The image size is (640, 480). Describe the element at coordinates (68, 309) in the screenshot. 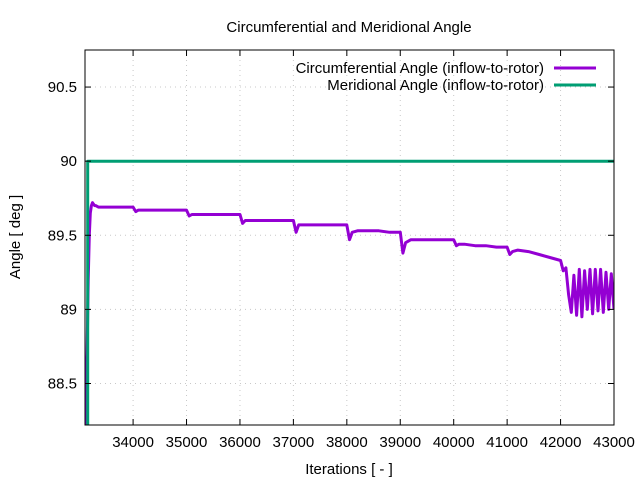

I see `y-tick-label: 89` at that location.